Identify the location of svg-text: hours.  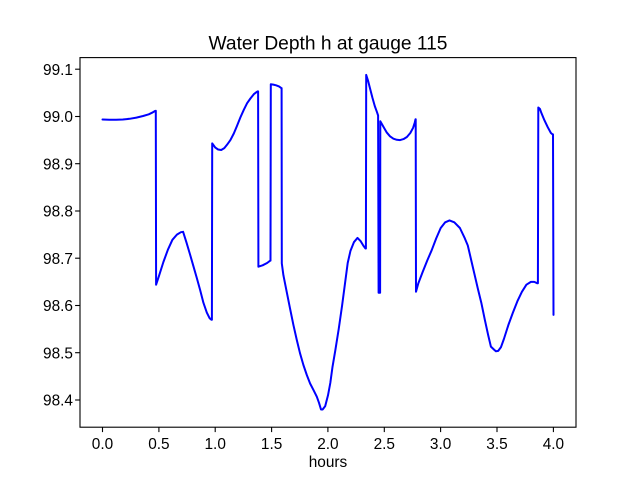
(328, 462).